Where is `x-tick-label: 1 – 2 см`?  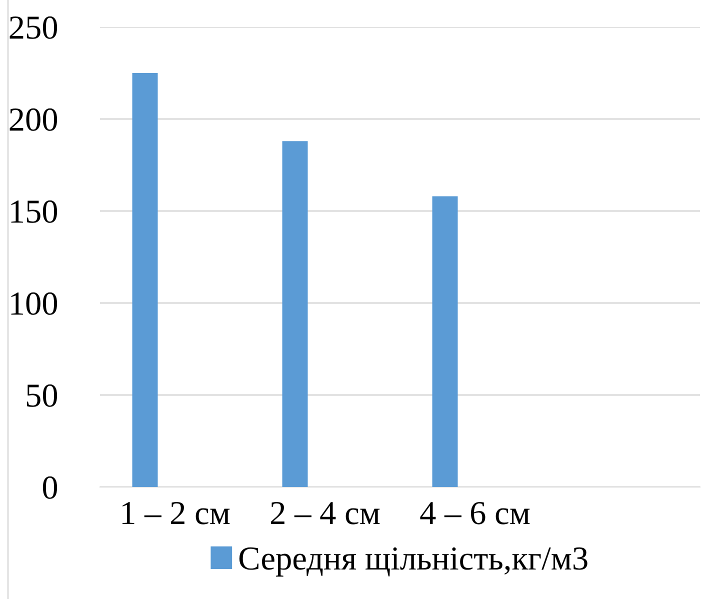 x-tick-label: 1 – 2 см is located at coordinates (176, 513).